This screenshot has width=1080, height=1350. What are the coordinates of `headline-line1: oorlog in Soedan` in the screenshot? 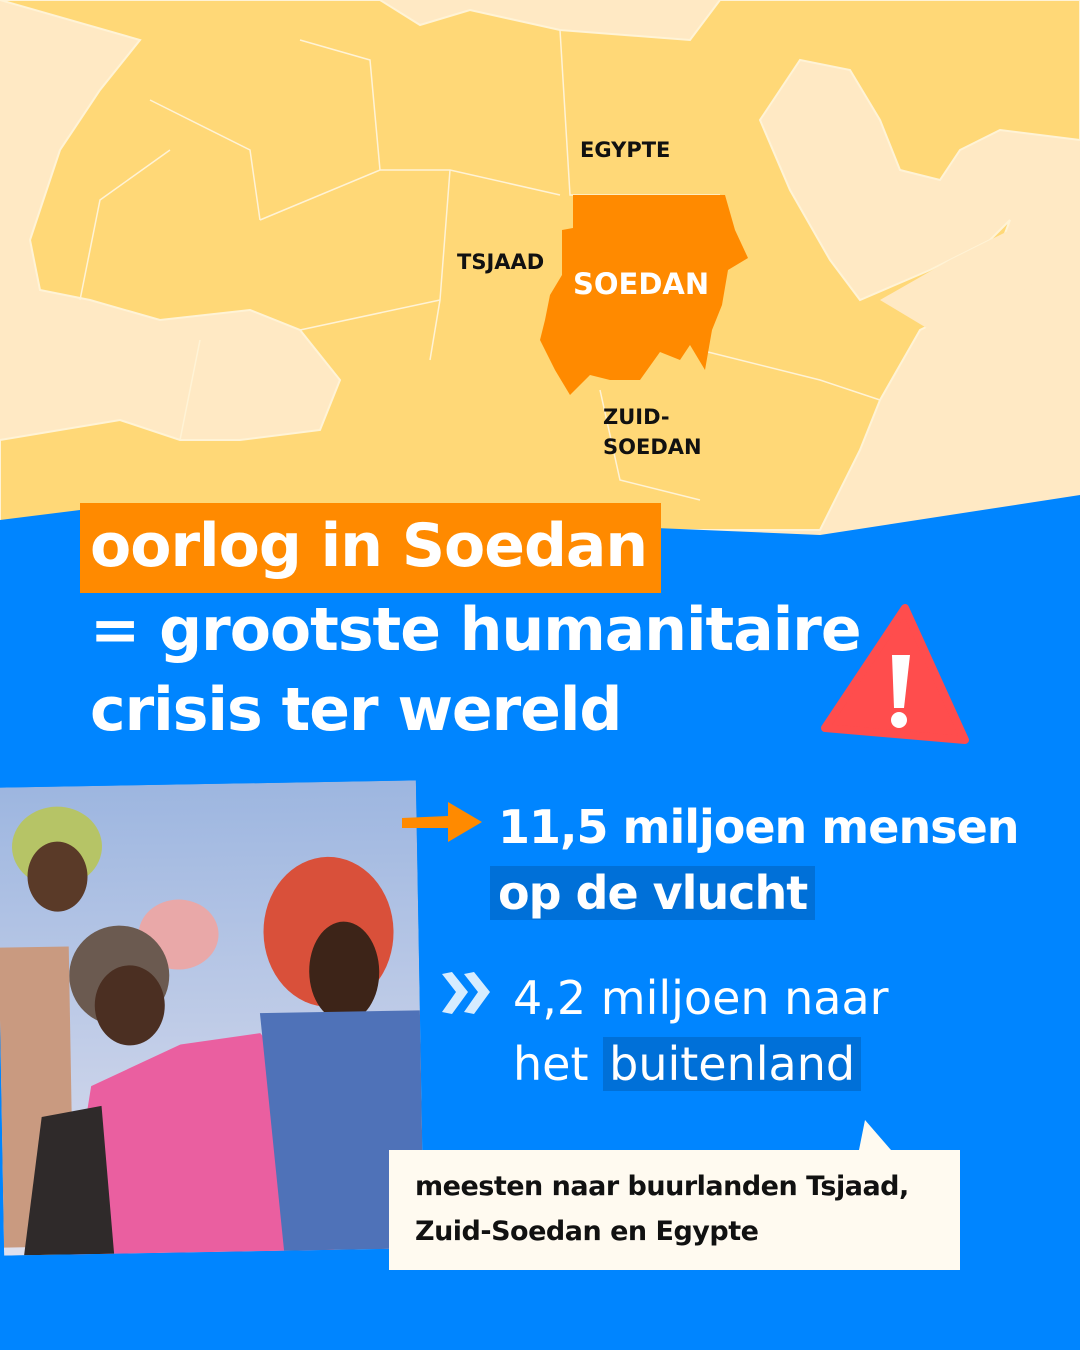 It's located at (371, 548).